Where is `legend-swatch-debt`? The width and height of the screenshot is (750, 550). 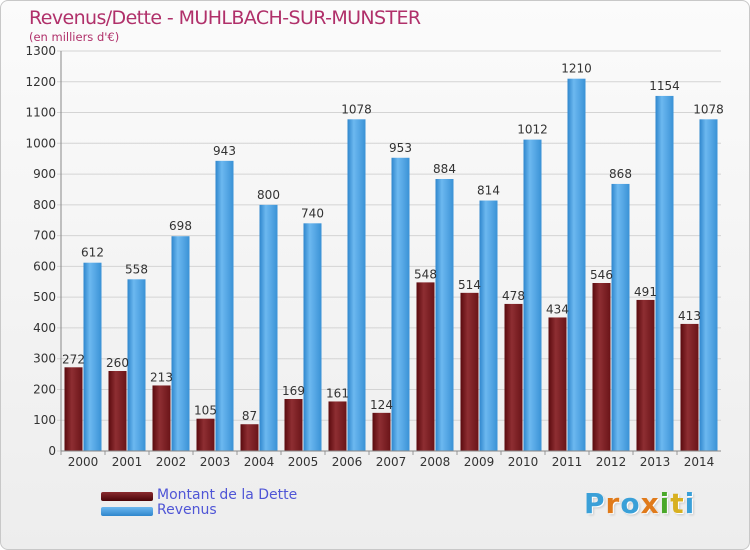 legend-swatch-debt is located at coordinates (127, 496).